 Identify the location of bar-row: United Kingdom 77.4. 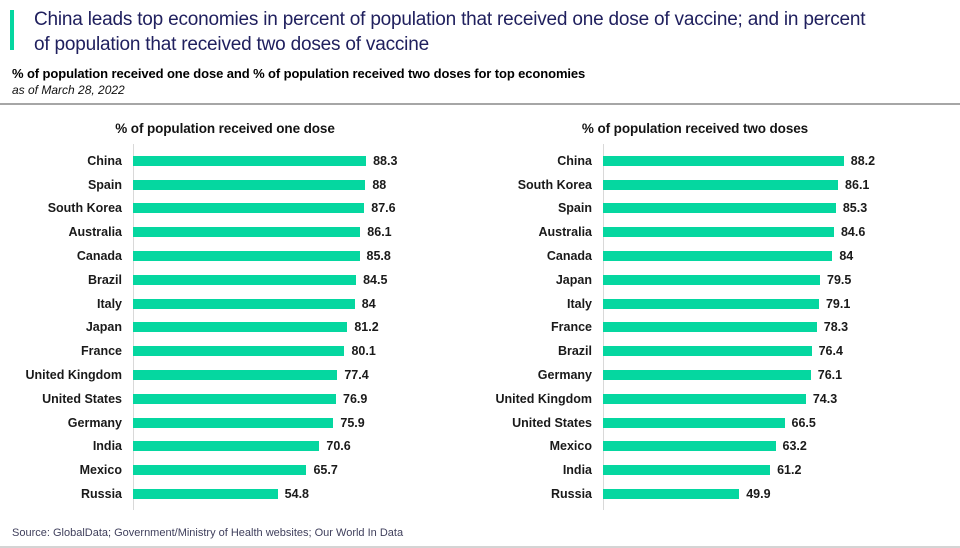
(245, 375).